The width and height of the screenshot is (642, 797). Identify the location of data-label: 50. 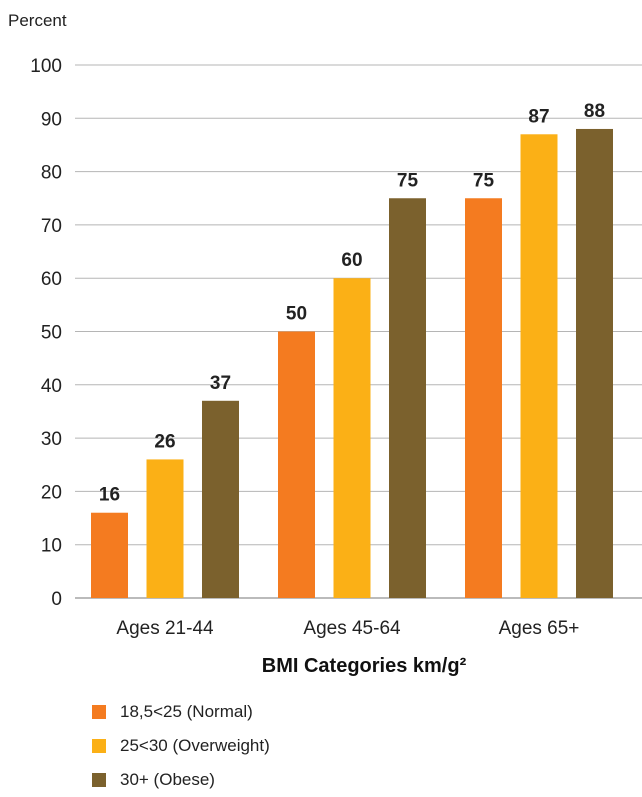
(296, 314).